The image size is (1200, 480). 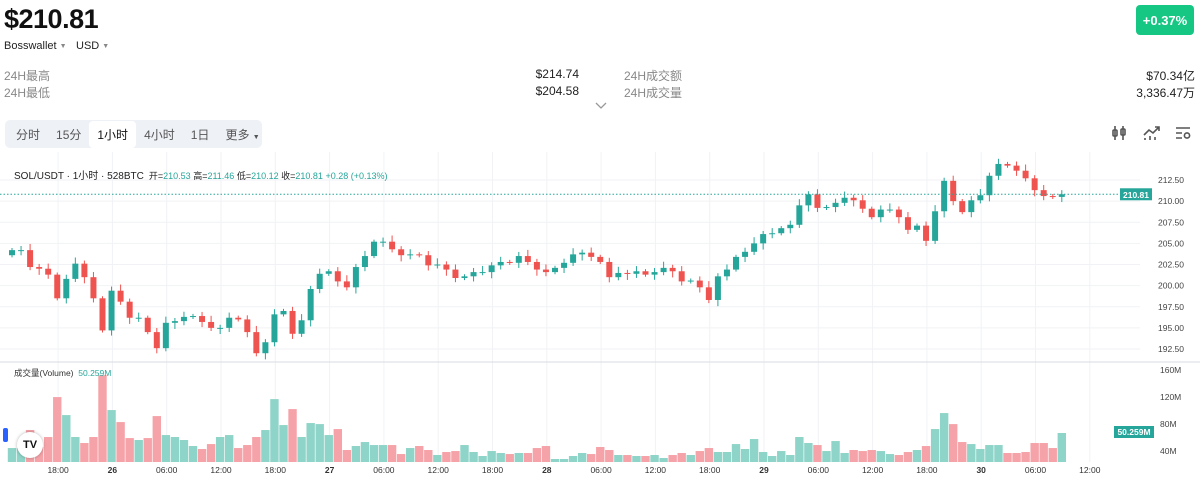 I want to click on tradingview-logo: TV, so click(x=30, y=445).